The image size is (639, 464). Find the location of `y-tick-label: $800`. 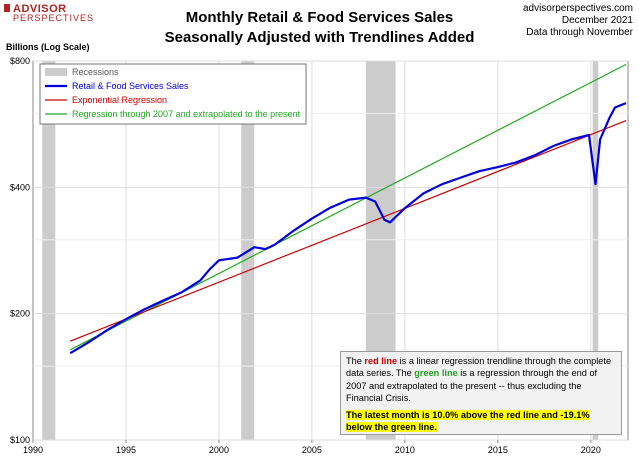

y-tick-label: $800 is located at coordinates (20, 61).